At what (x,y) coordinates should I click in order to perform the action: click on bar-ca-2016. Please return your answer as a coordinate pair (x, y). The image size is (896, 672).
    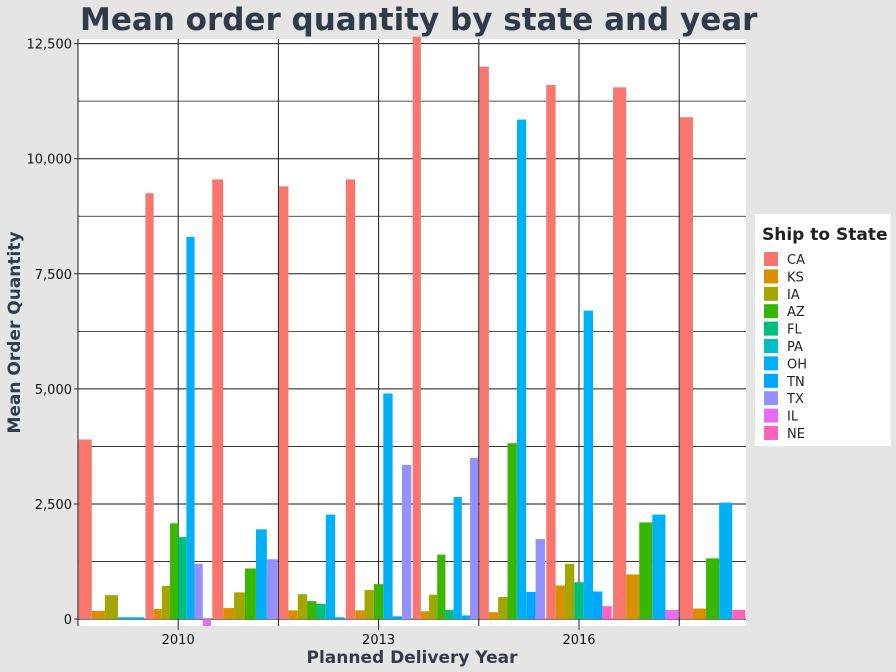
    Looking at the image, I should click on (551, 352).